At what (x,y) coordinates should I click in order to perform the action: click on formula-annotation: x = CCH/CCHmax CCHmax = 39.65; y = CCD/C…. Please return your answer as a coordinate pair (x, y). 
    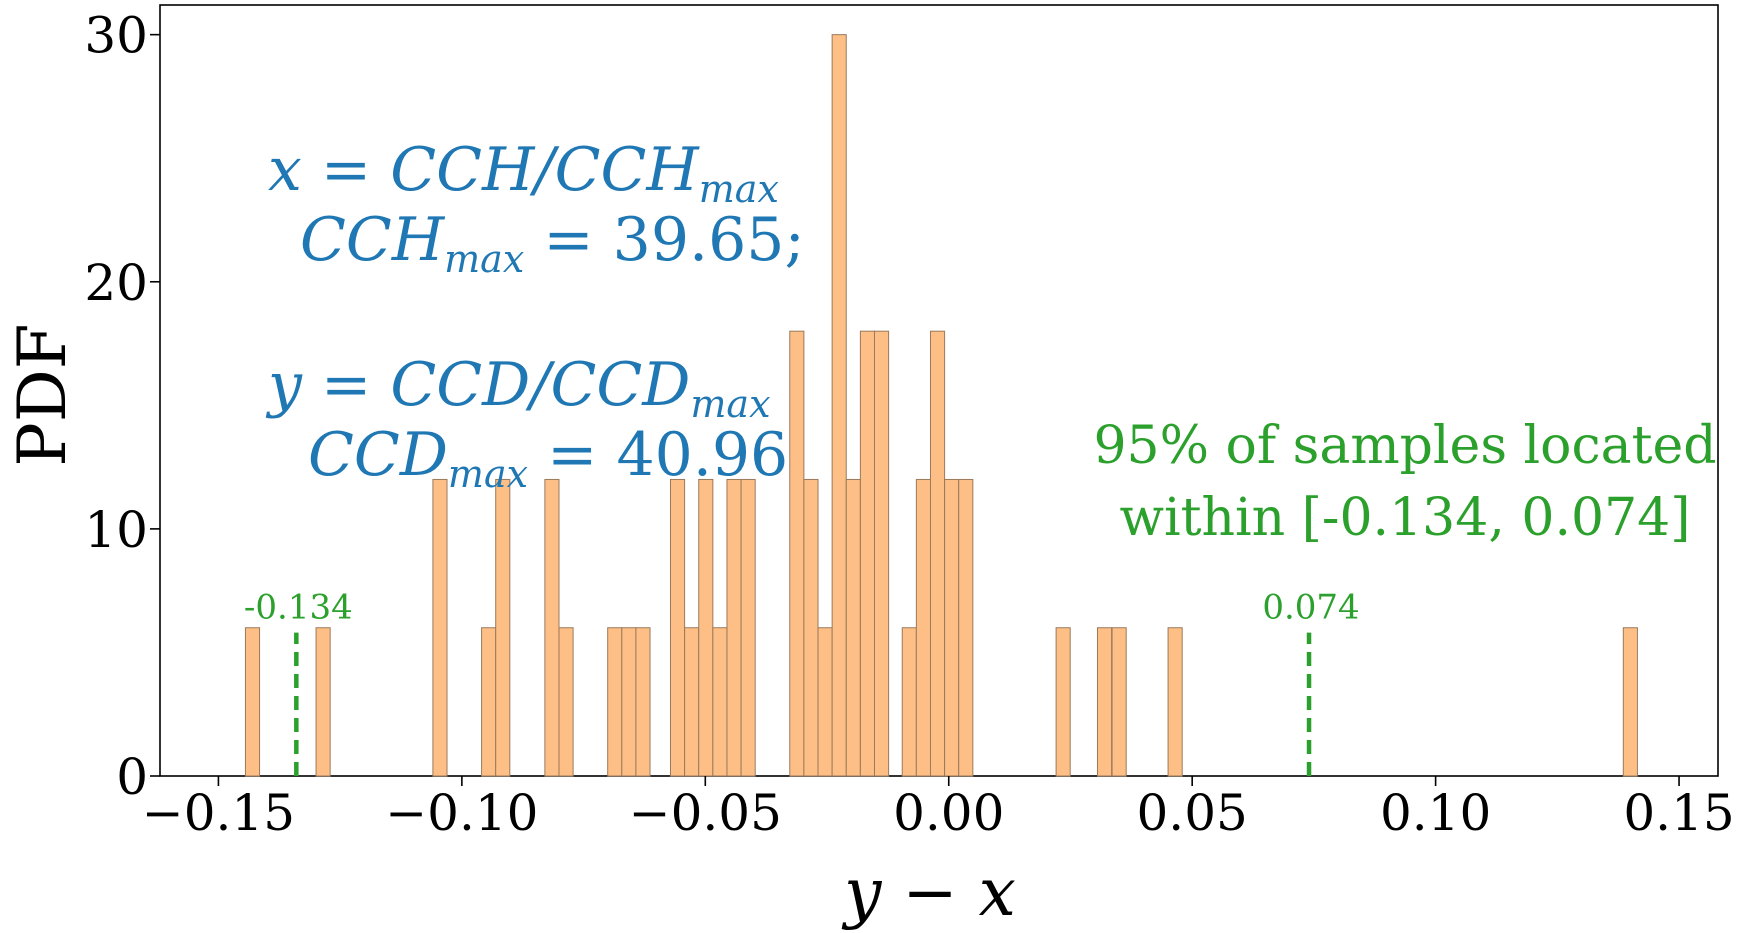
    Looking at the image, I should click on (535, 315).